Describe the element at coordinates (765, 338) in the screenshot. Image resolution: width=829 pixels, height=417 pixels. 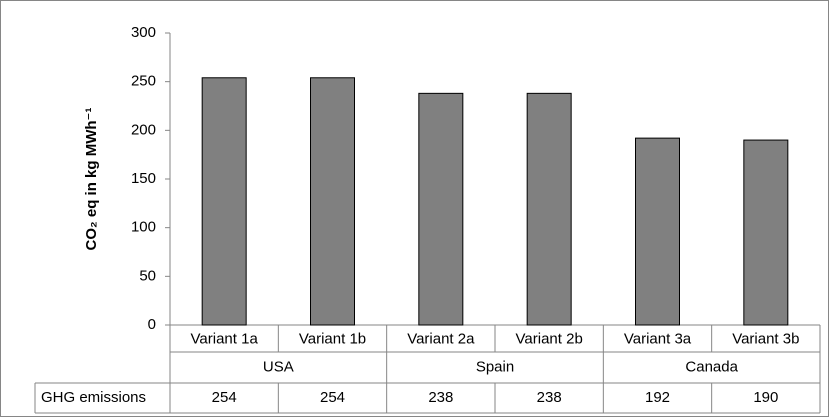
I see `x-tick-label: Variant 3b` at that location.